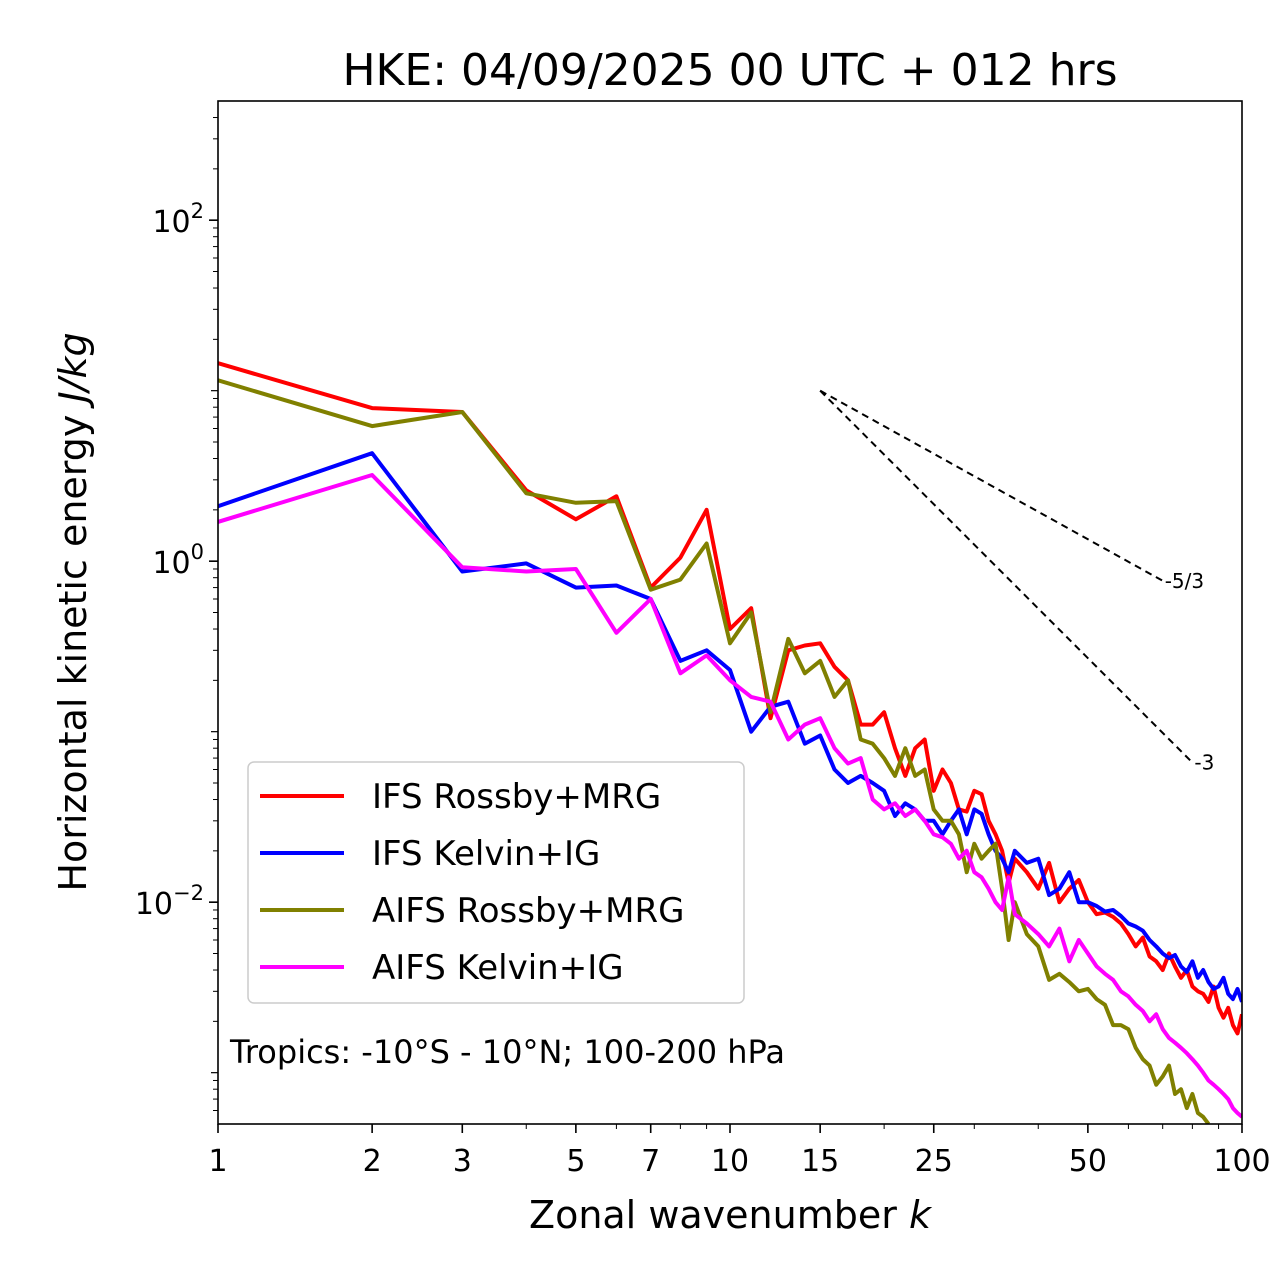 Image resolution: width=1280 pixels, height=1288 pixels. What do you see at coordinates (730, 1161) in the screenshot?
I see `x-tick-label: 10` at bounding box center [730, 1161].